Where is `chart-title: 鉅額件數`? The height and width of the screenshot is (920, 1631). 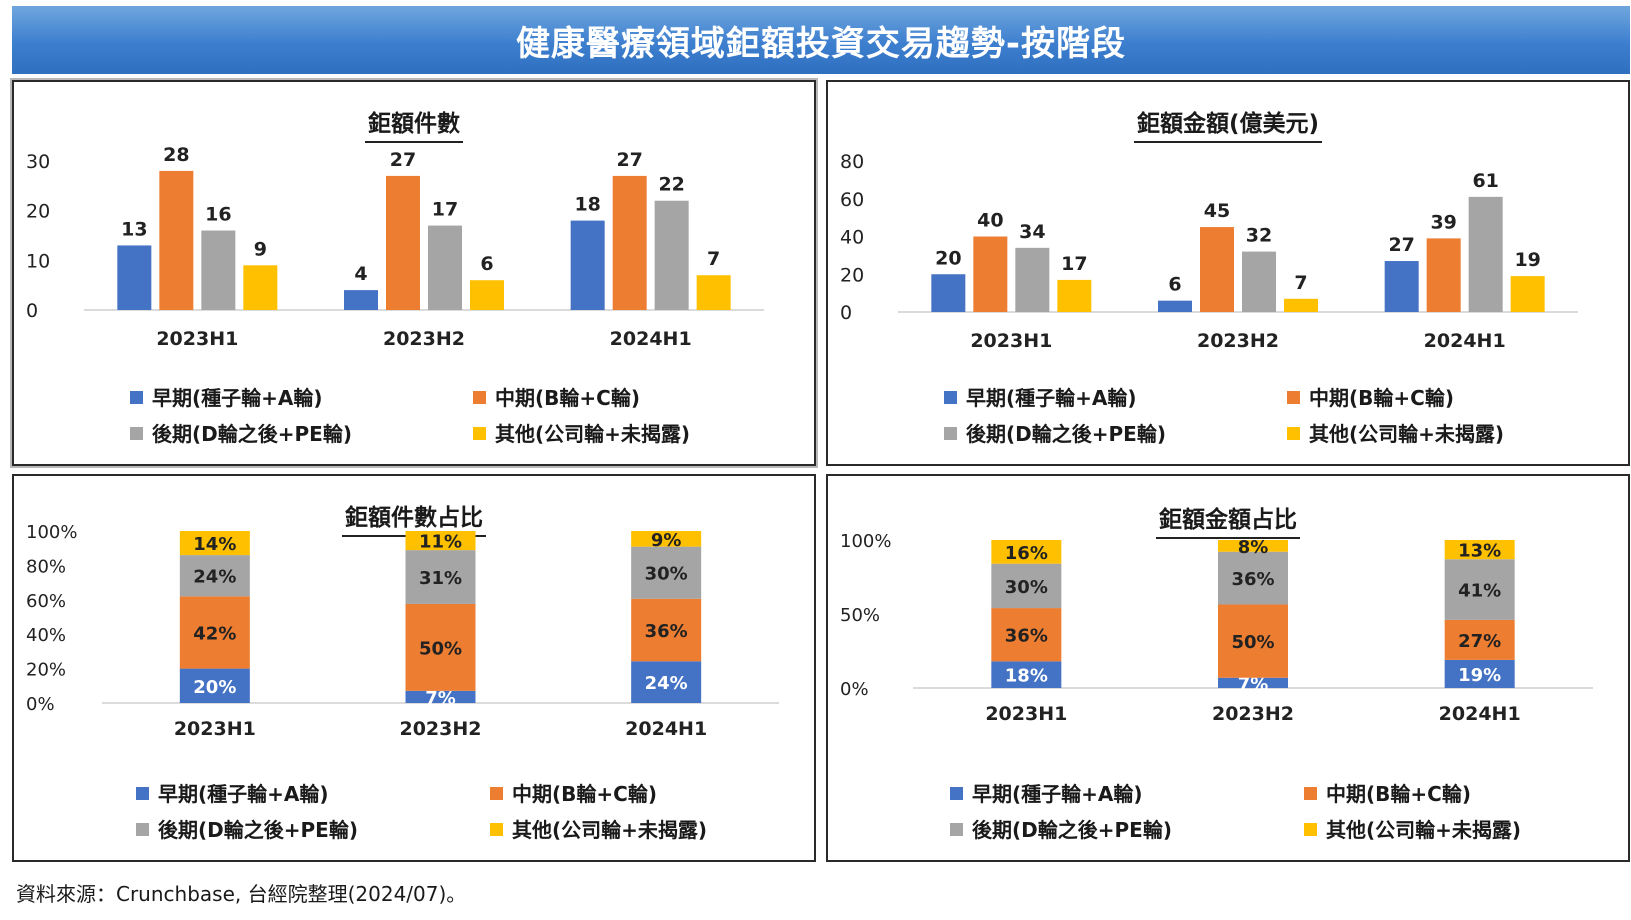 chart-title: 鉅額件數 is located at coordinates (414, 127).